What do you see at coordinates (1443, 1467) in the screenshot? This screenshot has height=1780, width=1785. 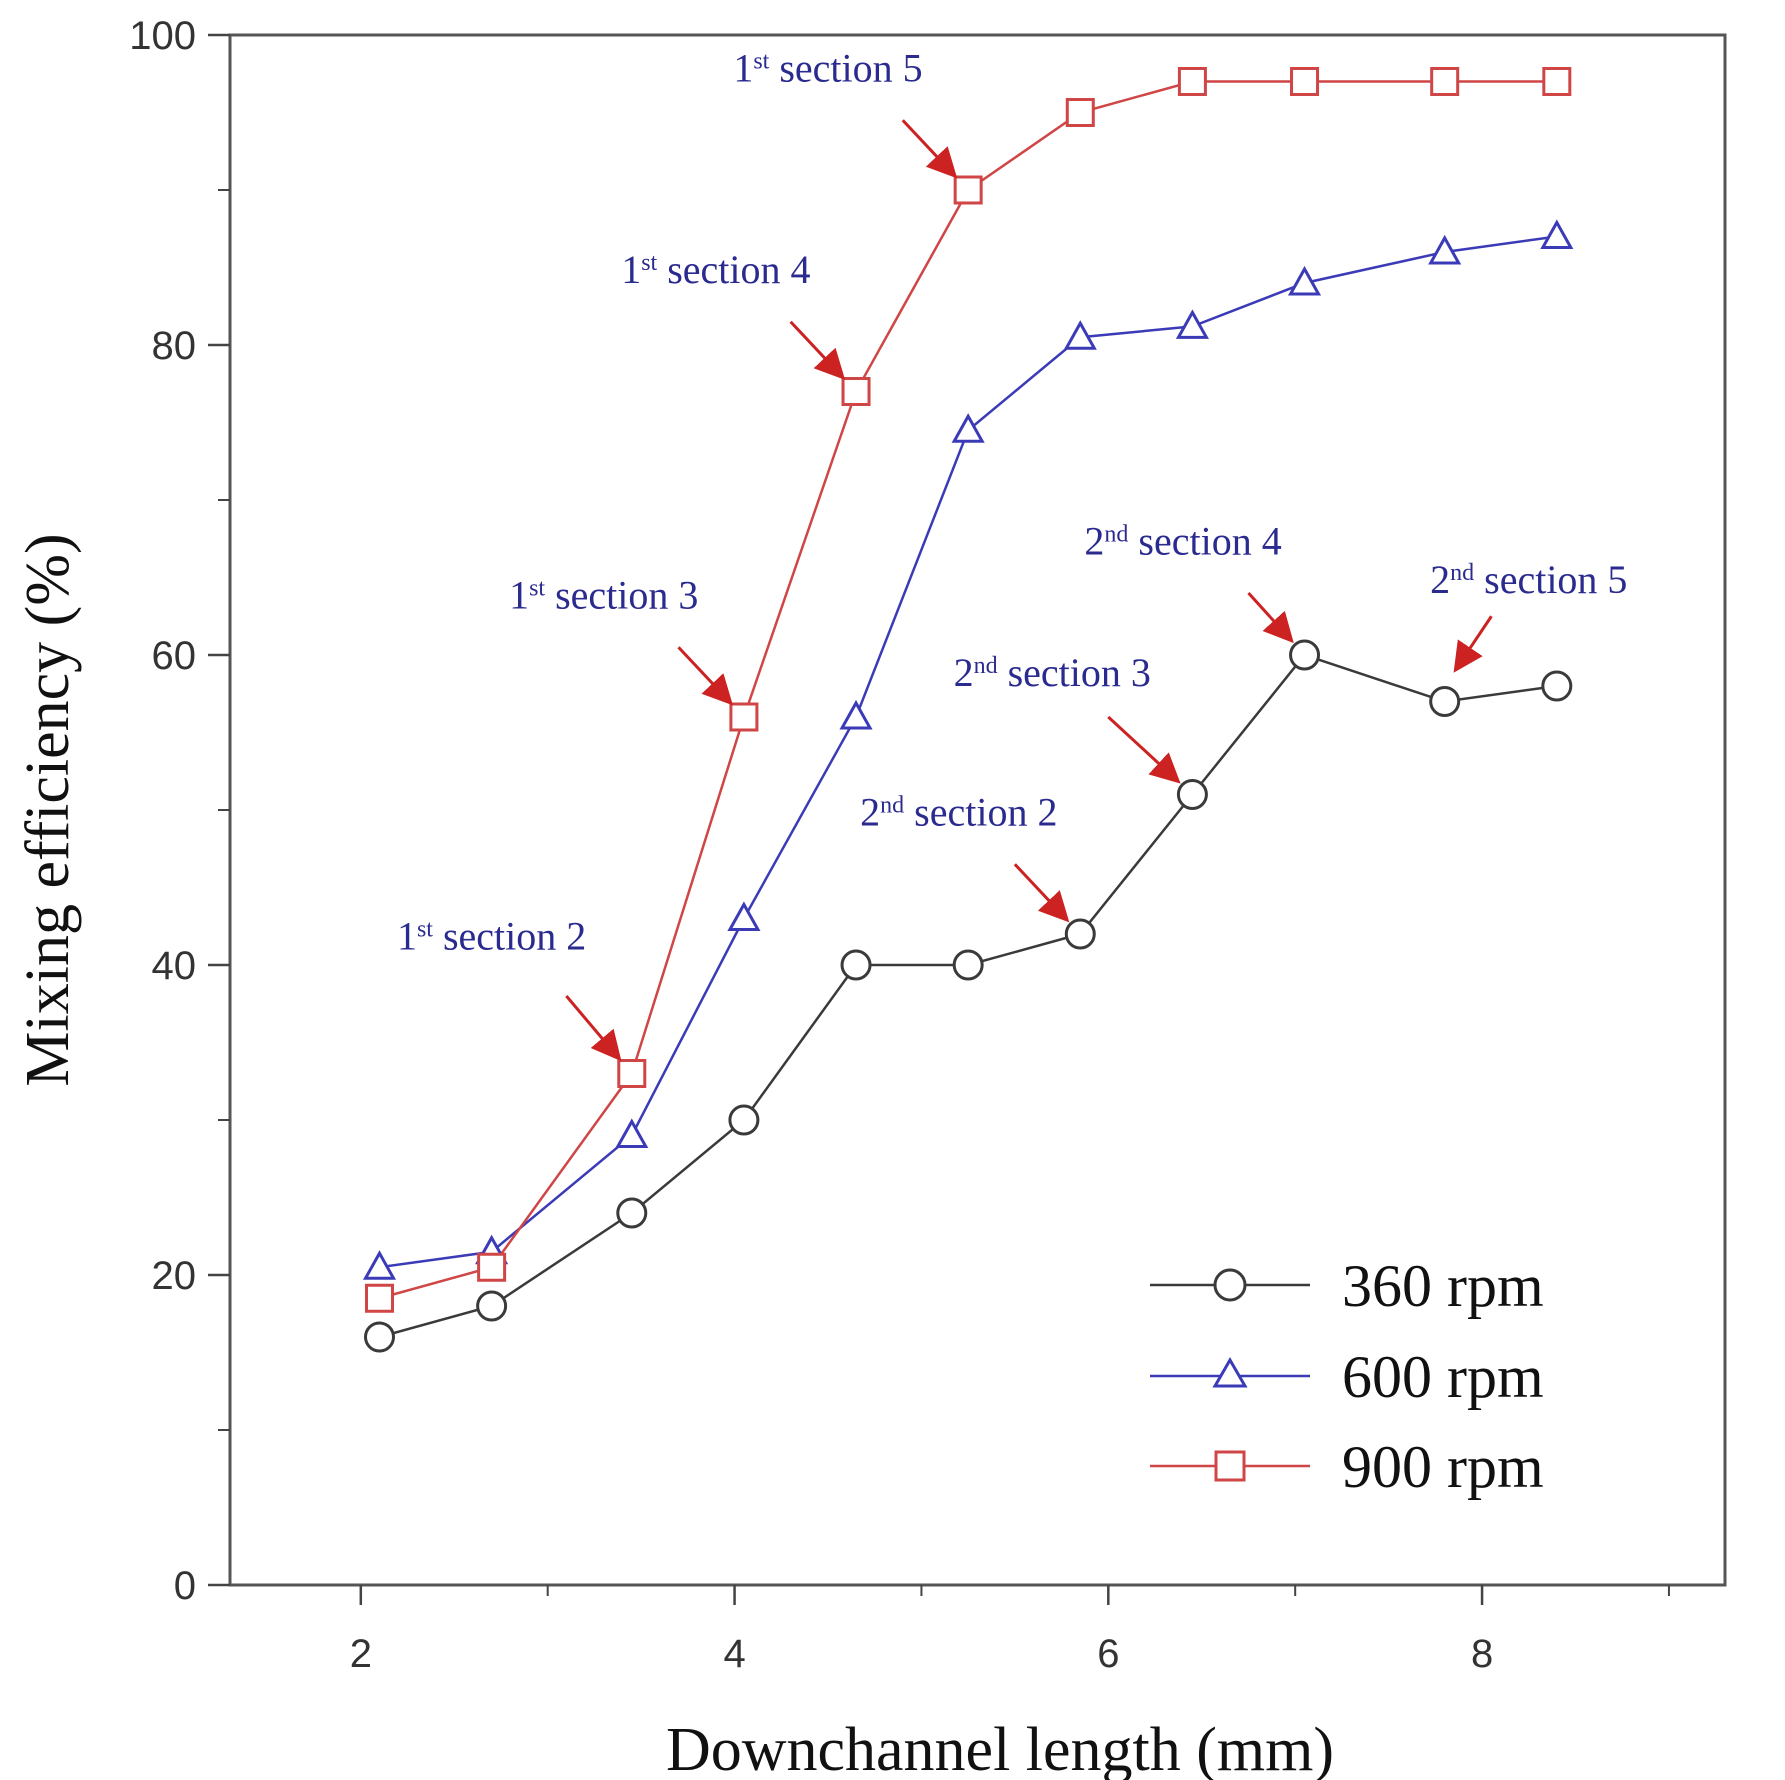 I see `legend-label-900: 900 rpm` at bounding box center [1443, 1467].